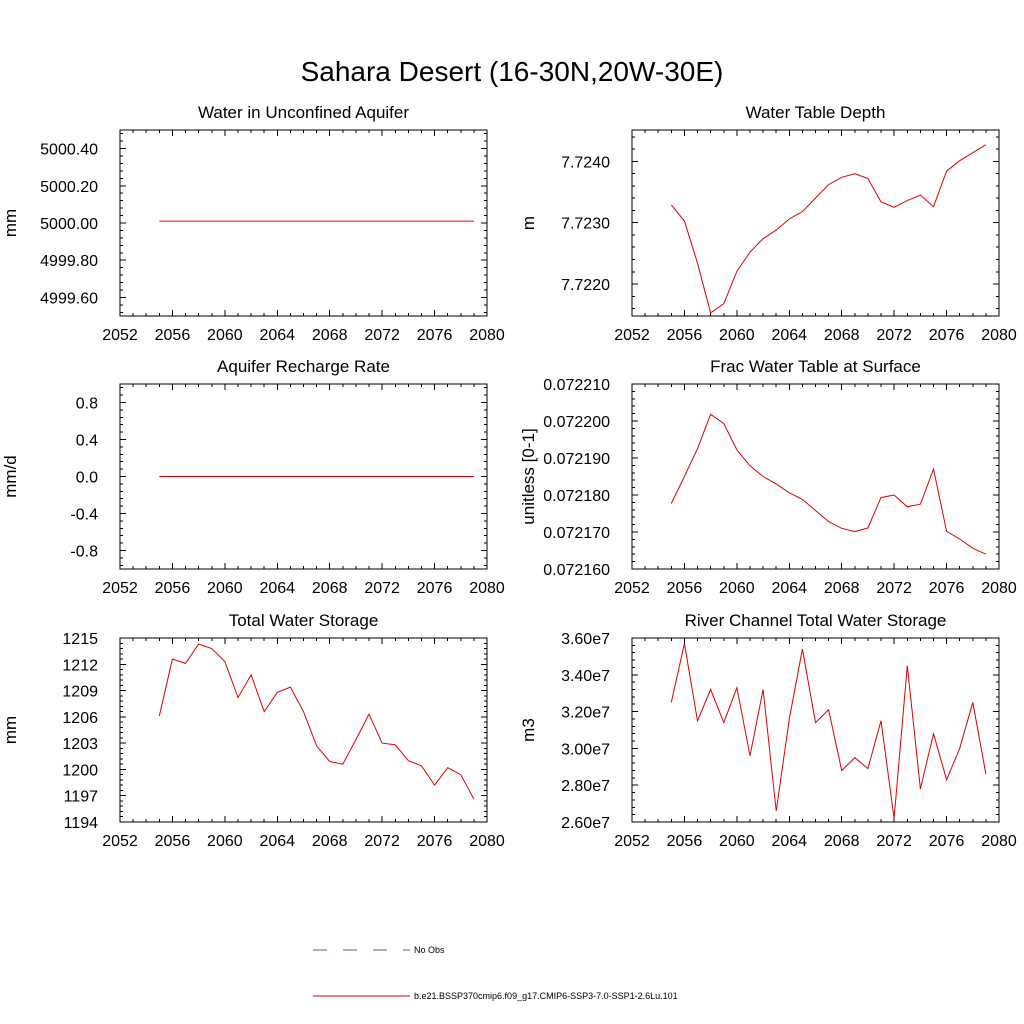  What do you see at coordinates (84, 552) in the screenshot?
I see `y-tick-label: -0.8` at bounding box center [84, 552].